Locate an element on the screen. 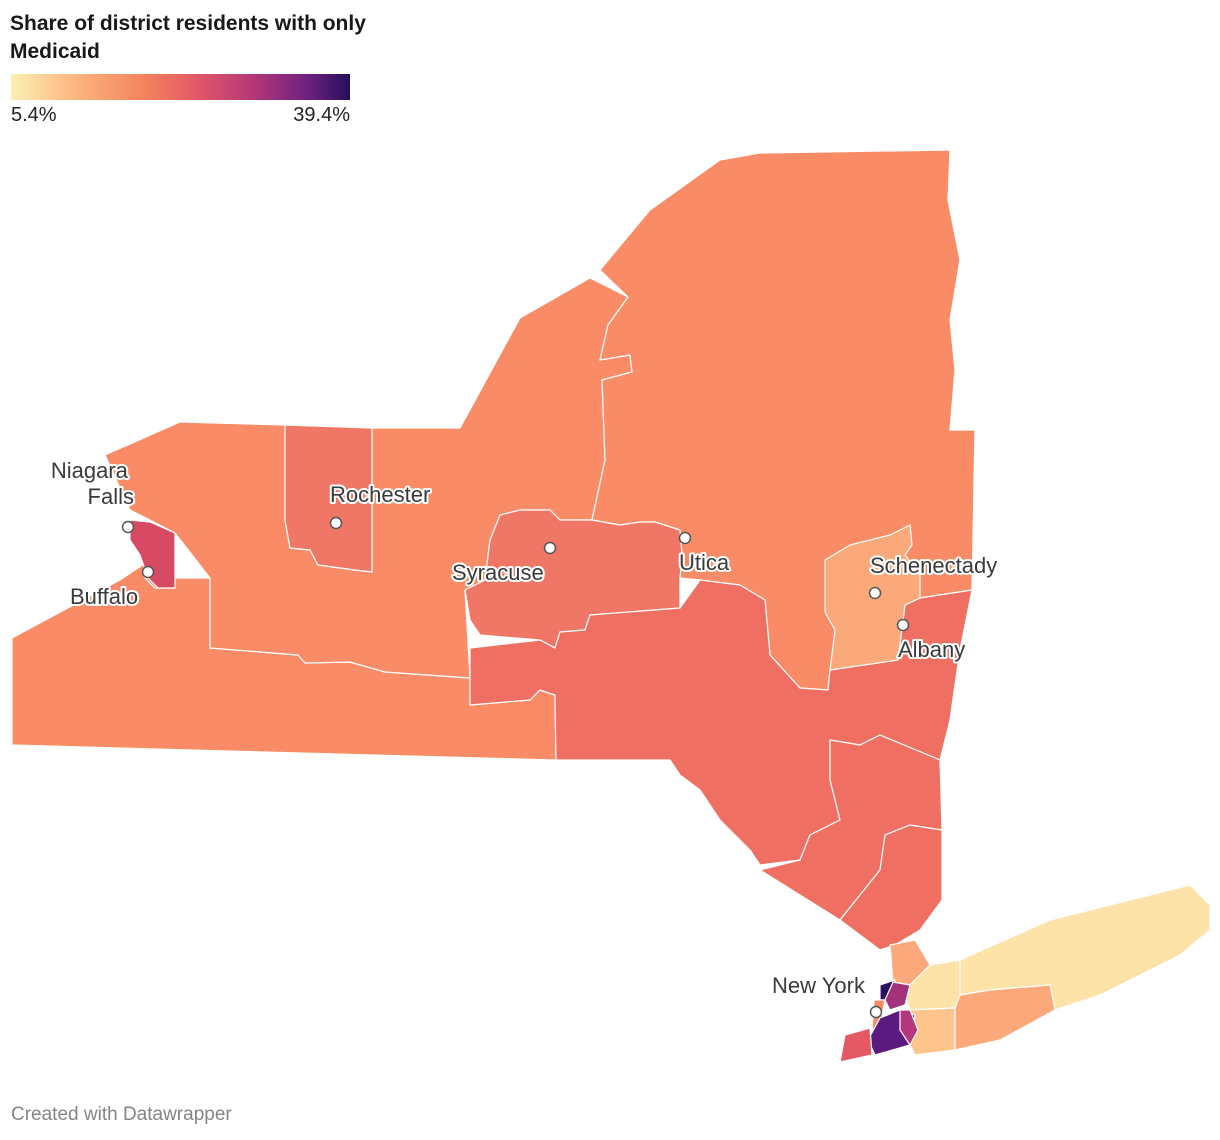 The height and width of the screenshot is (1140, 1220). district-lower-hudson is located at coordinates (891, 887).